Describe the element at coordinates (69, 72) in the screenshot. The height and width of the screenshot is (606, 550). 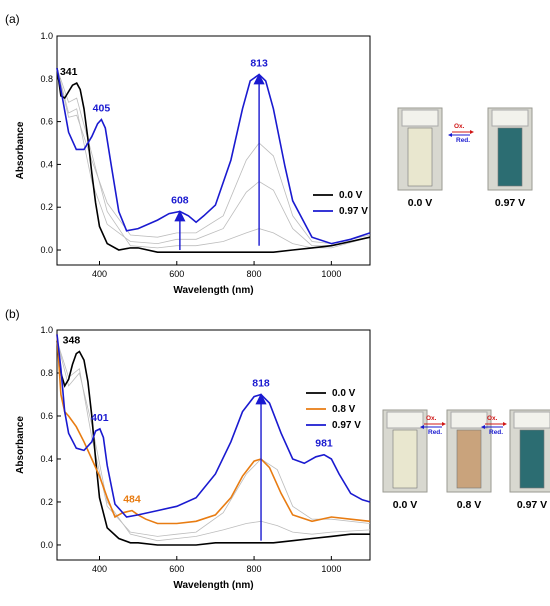
I see `peak-label: 341` at that location.